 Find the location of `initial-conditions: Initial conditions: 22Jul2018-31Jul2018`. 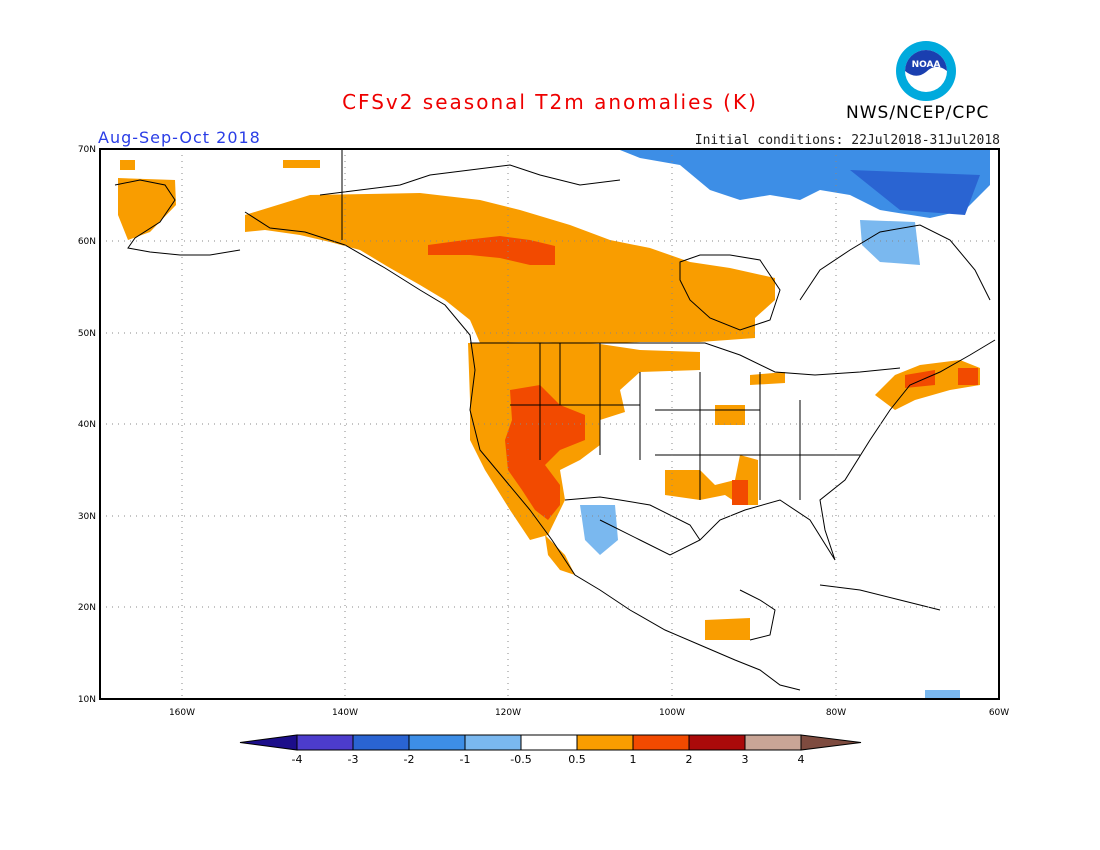

initial-conditions: Initial conditions: 22Jul2018-31Jul2018 is located at coordinates (847, 140).